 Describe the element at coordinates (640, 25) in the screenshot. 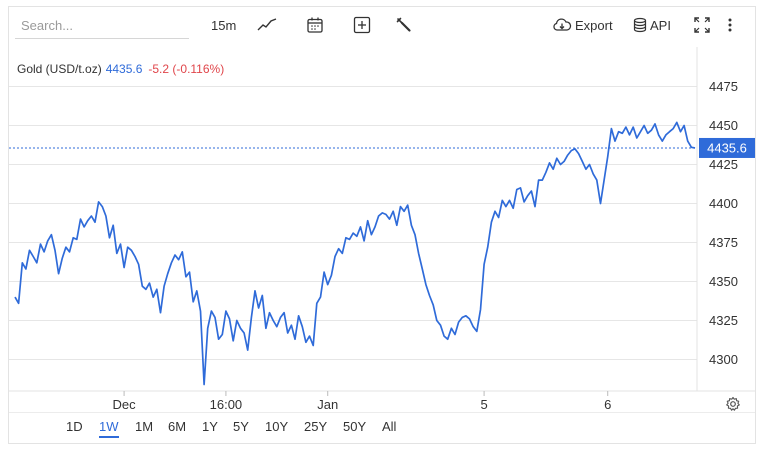

I see `database-icon` at that location.